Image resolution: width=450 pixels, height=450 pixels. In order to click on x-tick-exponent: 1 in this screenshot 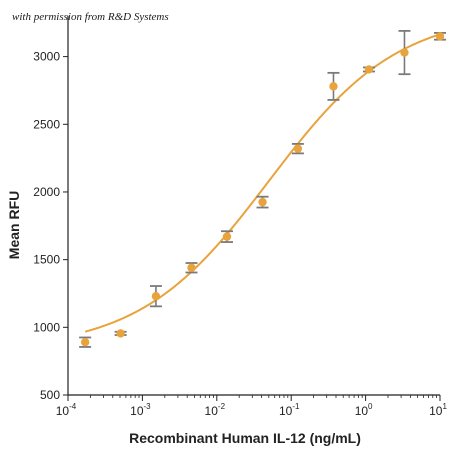, I will do `click(444, 406)`.